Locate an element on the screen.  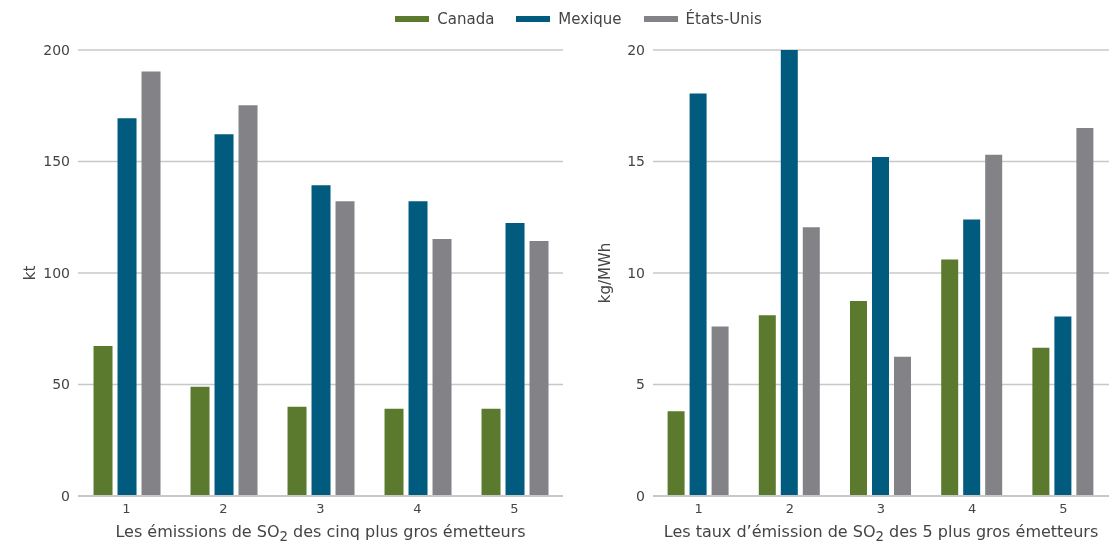
legend-label: États-Unis is located at coordinates (723, 19).